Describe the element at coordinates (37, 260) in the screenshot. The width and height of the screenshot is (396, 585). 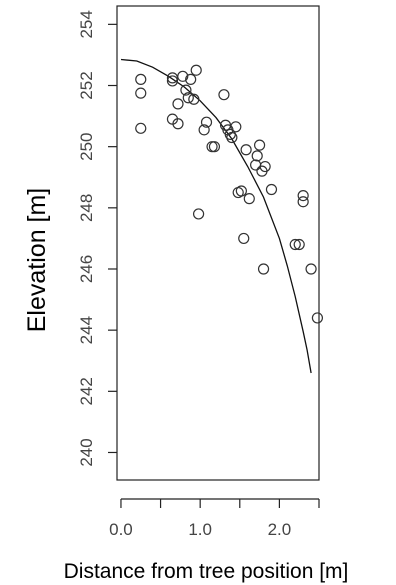
I see `y-axis-title: Elevation [m]` at that location.